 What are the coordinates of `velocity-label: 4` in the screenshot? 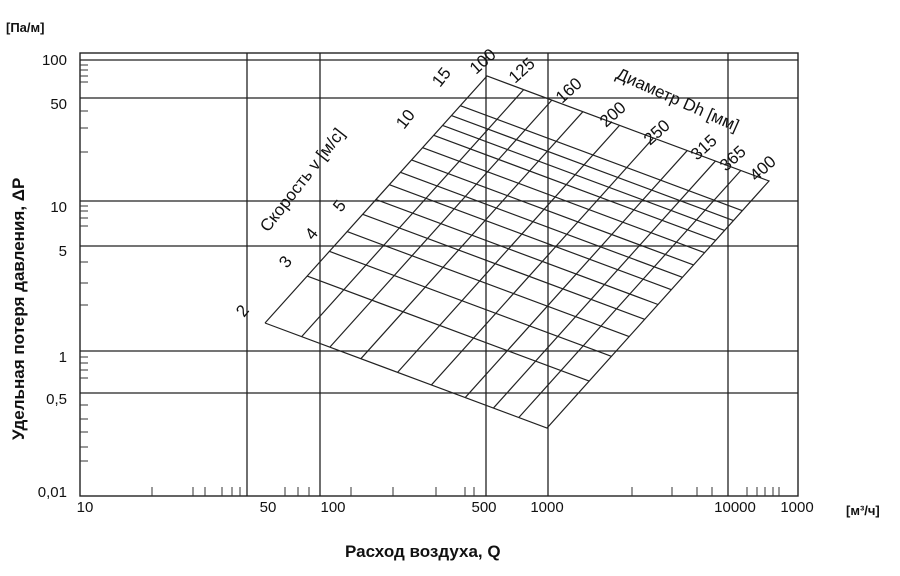 It's located at (311, 233).